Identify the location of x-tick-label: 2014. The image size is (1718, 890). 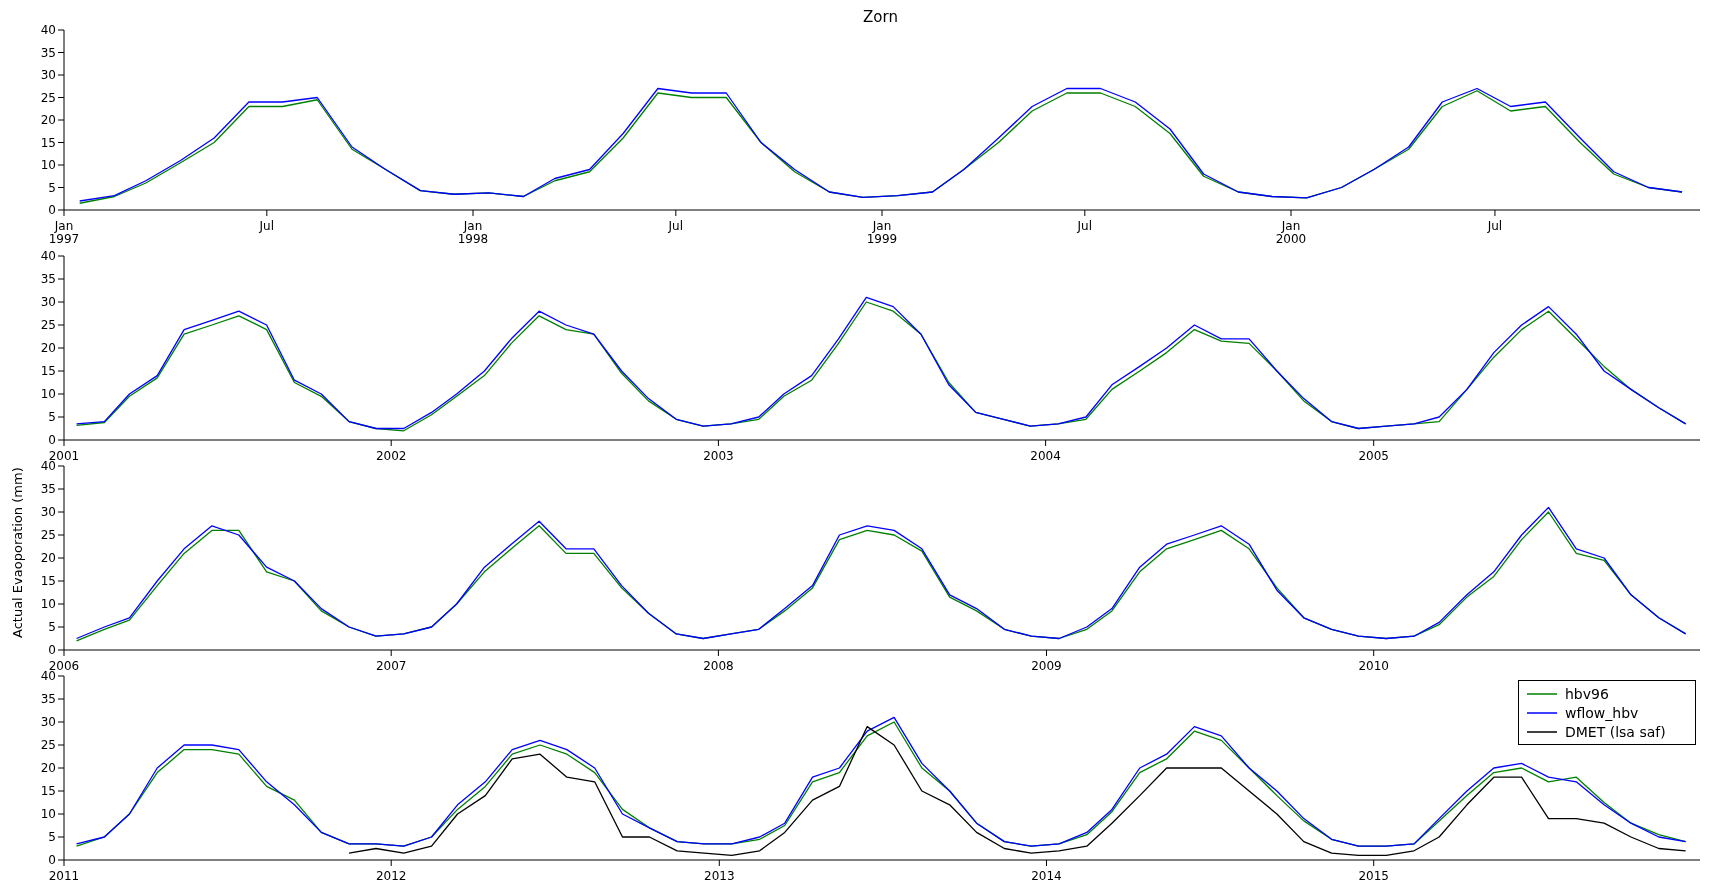
(1046, 876).